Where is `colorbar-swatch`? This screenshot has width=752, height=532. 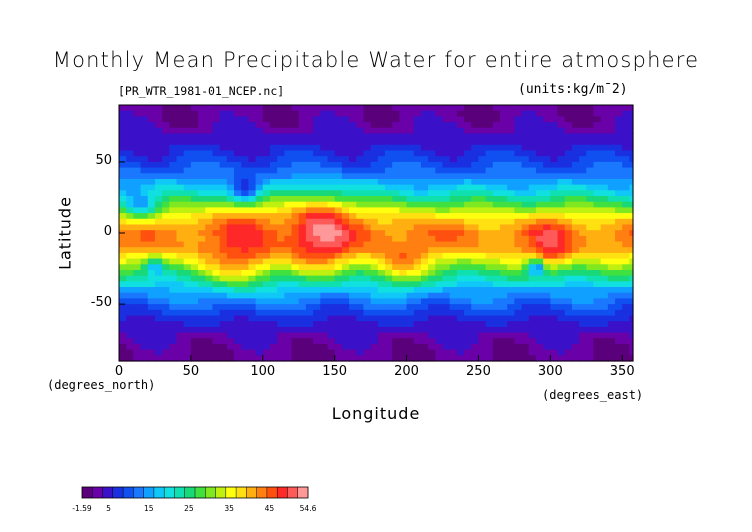 colorbar-swatch is located at coordinates (149, 492).